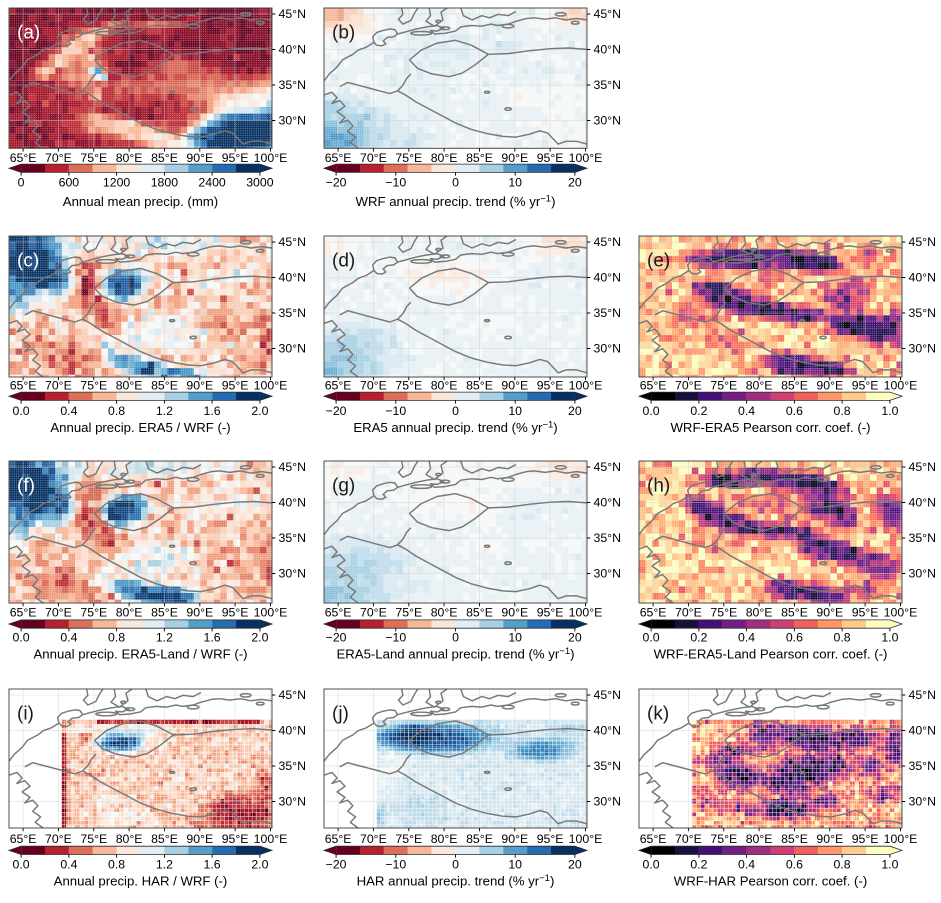  Describe the element at coordinates (69, 183) in the screenshot. I see `svg-text: 600` at that location.